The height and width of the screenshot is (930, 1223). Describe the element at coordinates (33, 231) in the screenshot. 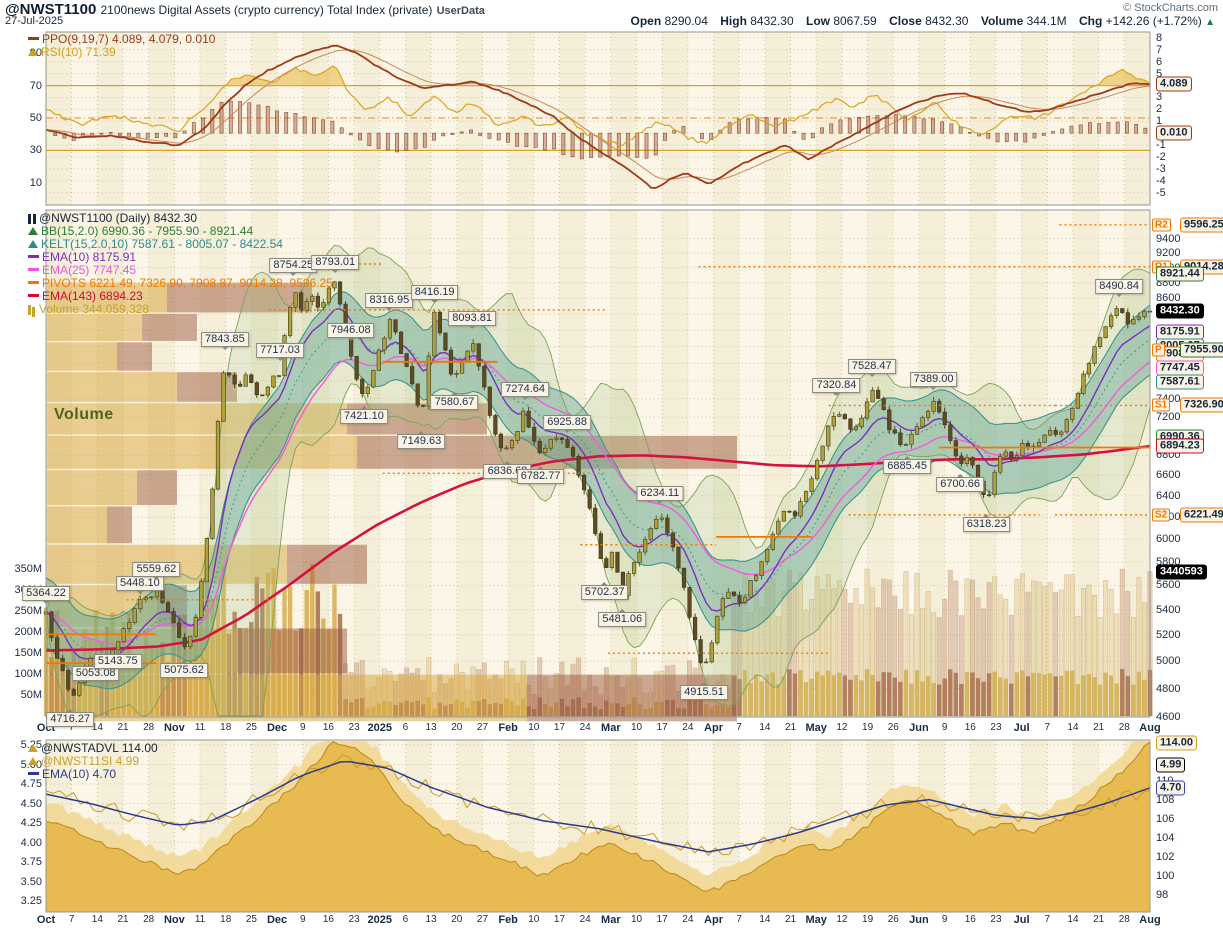

I see `bb-area-icon` at that location.